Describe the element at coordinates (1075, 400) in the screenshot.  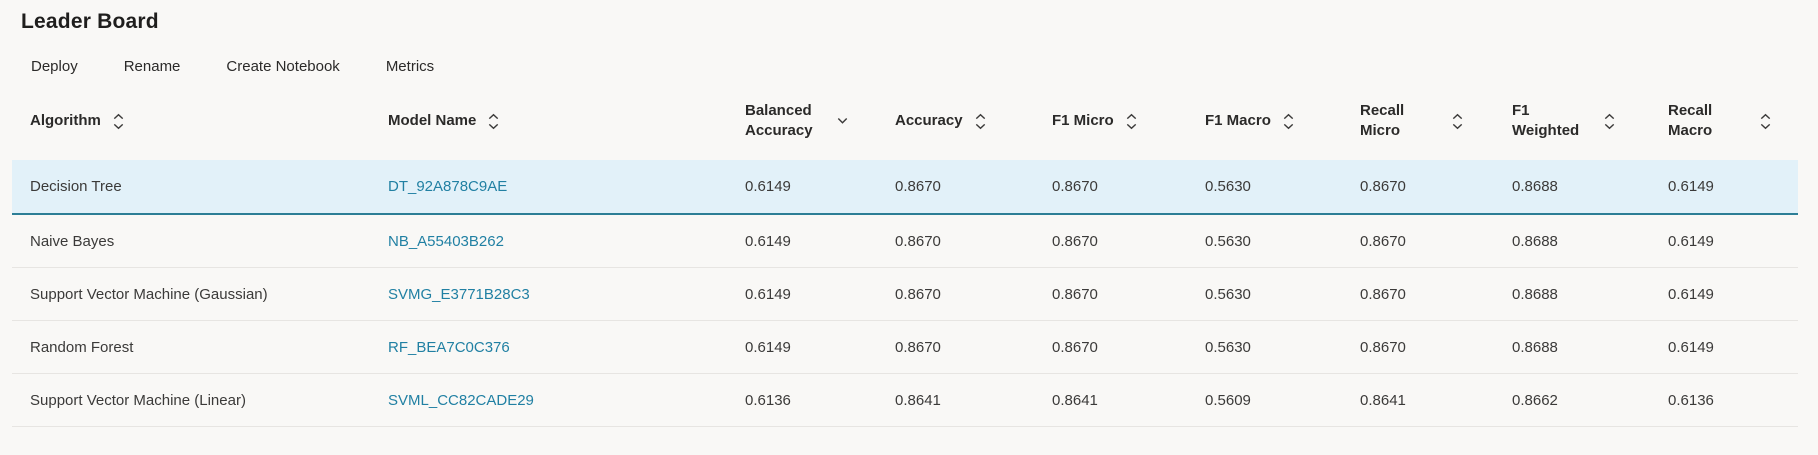
I see `f1-micro-cell: 0.8641` at that location.